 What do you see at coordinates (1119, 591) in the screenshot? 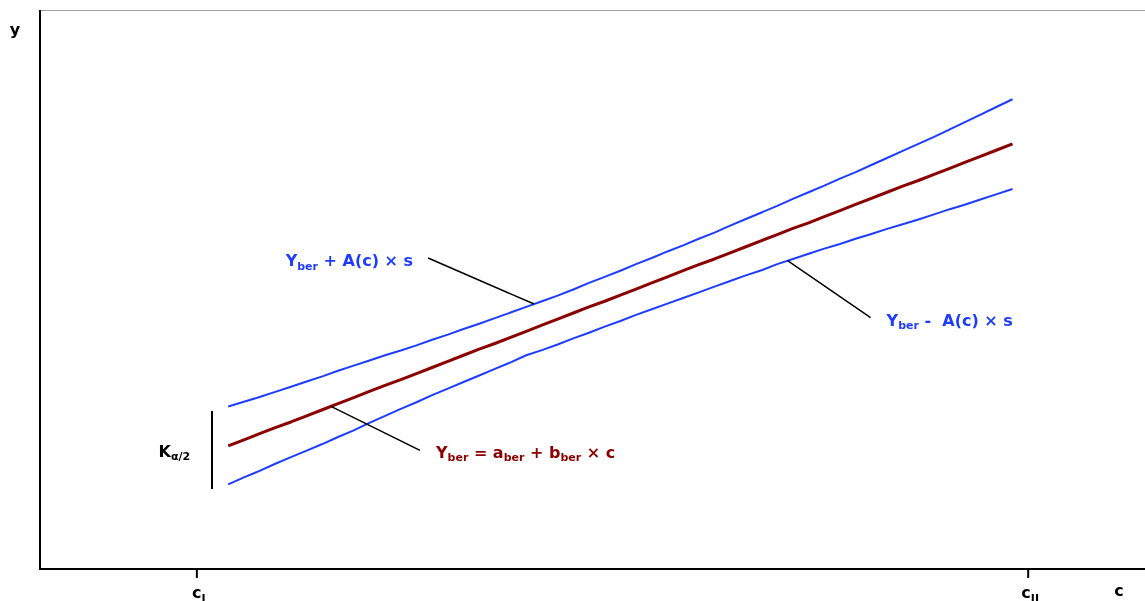
I see `x-axis-title: c` at bounding box center [1119, 591].